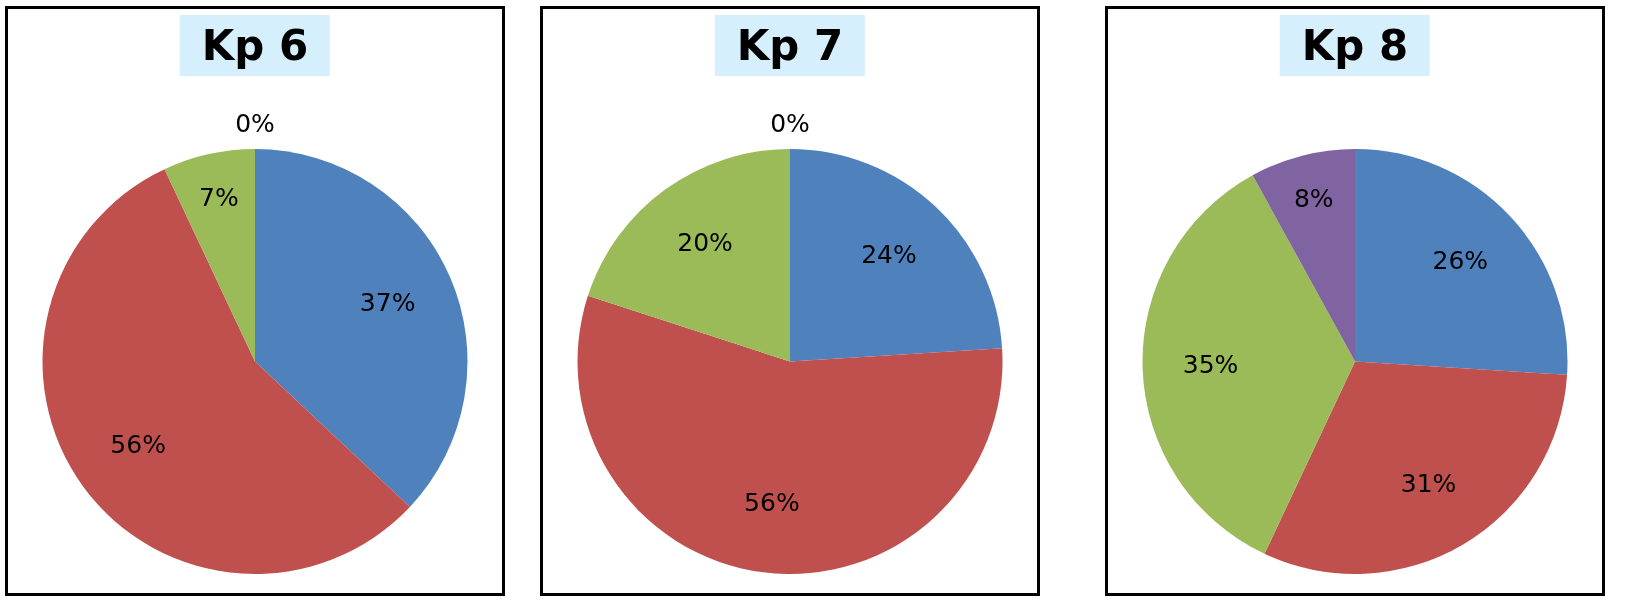  What do you see at coordinates (790, 45) in the screenshot?
I see `chart-title: Kp 7` at bounding box center [790, 45].